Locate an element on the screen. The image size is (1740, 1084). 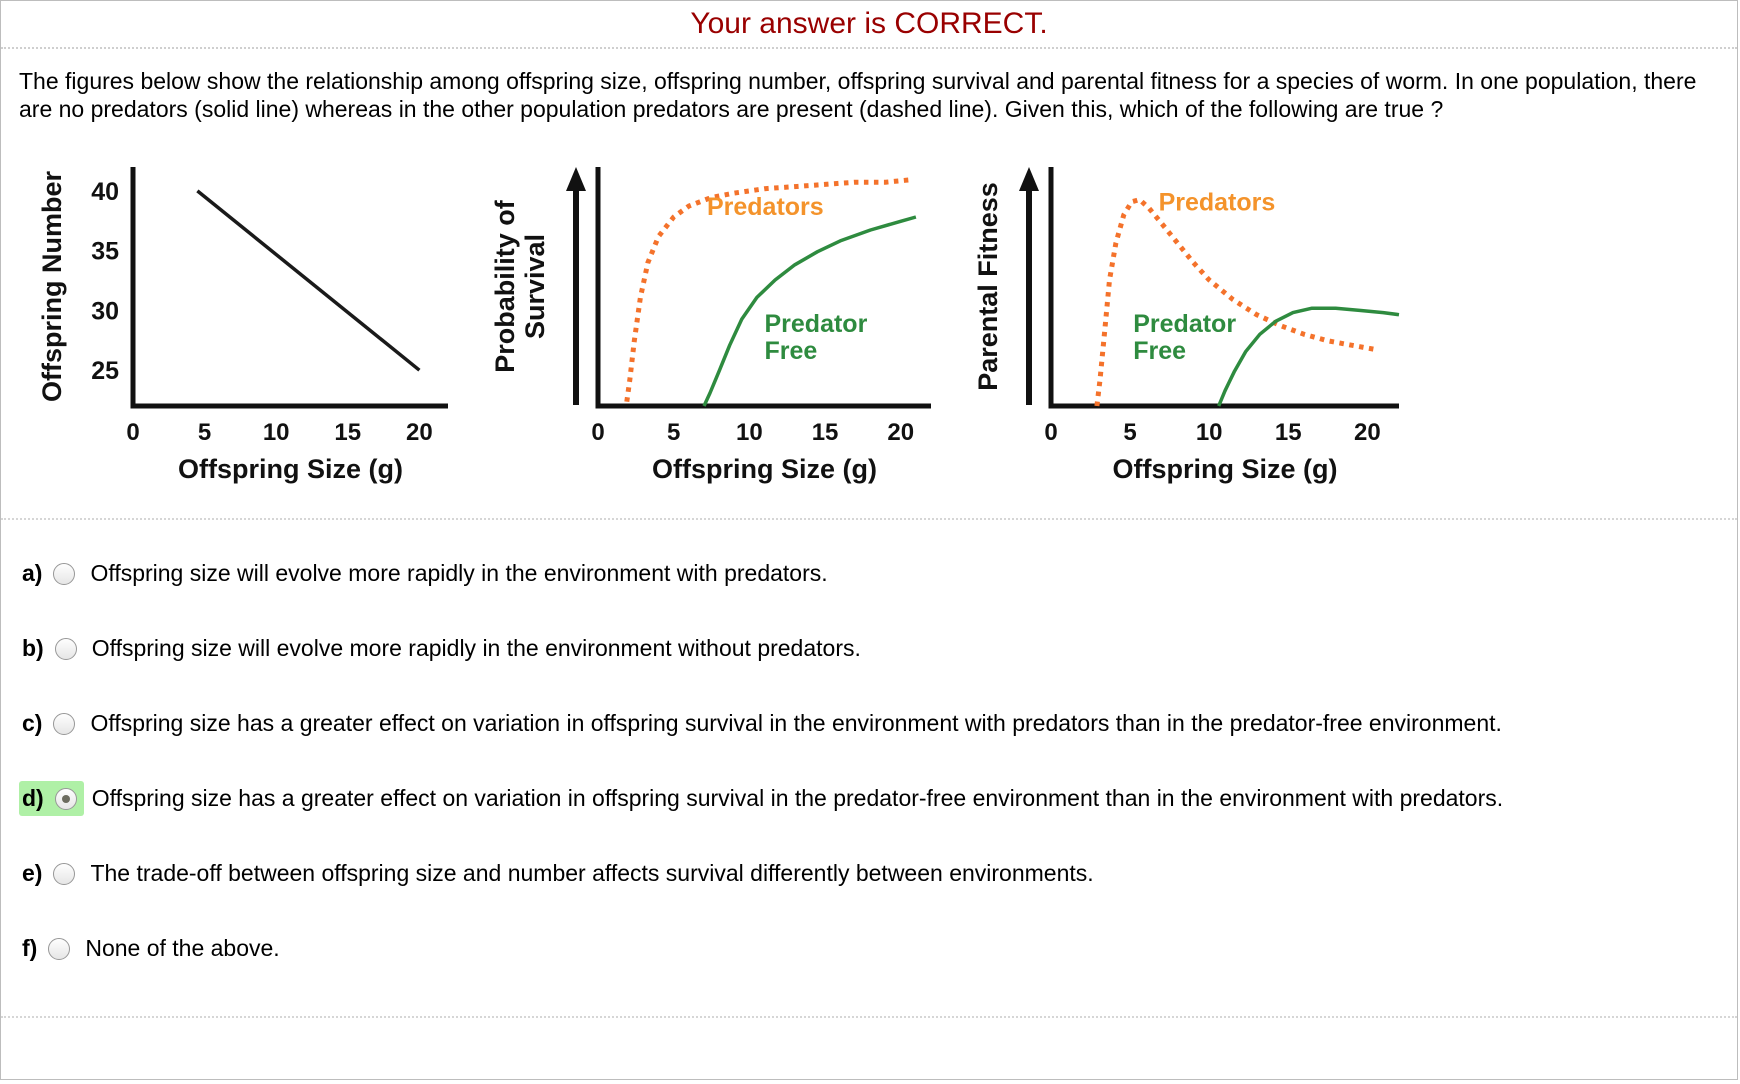
option-selector: d) is located at coordinates (51, 799).